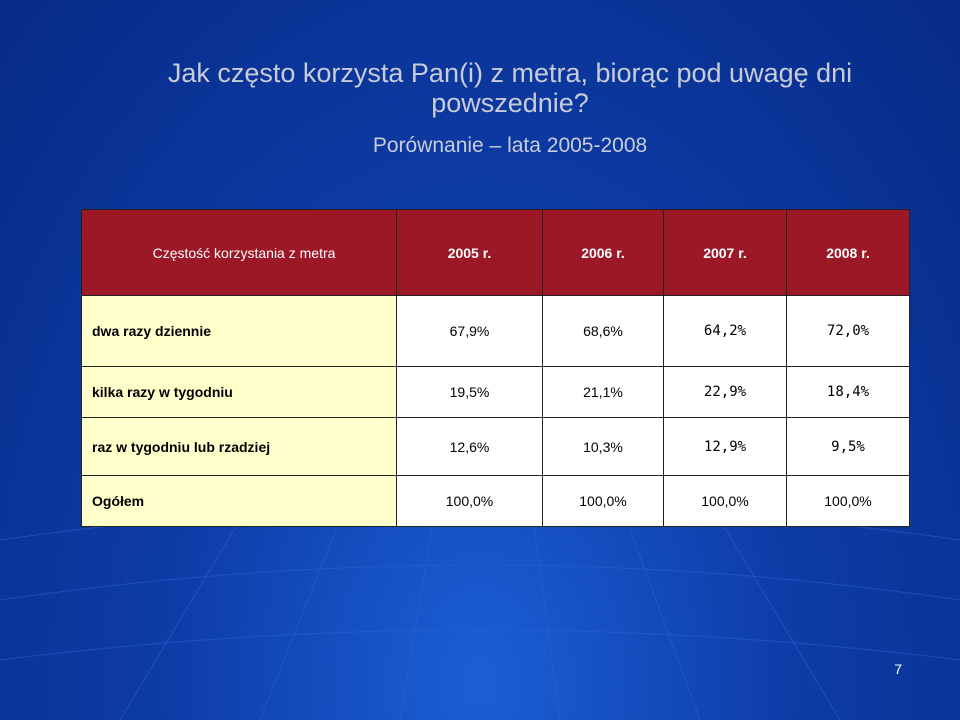 The height and width of the screenshot is (720, 960). I want to click on cell-value: 72,0%, so click(848, 331).